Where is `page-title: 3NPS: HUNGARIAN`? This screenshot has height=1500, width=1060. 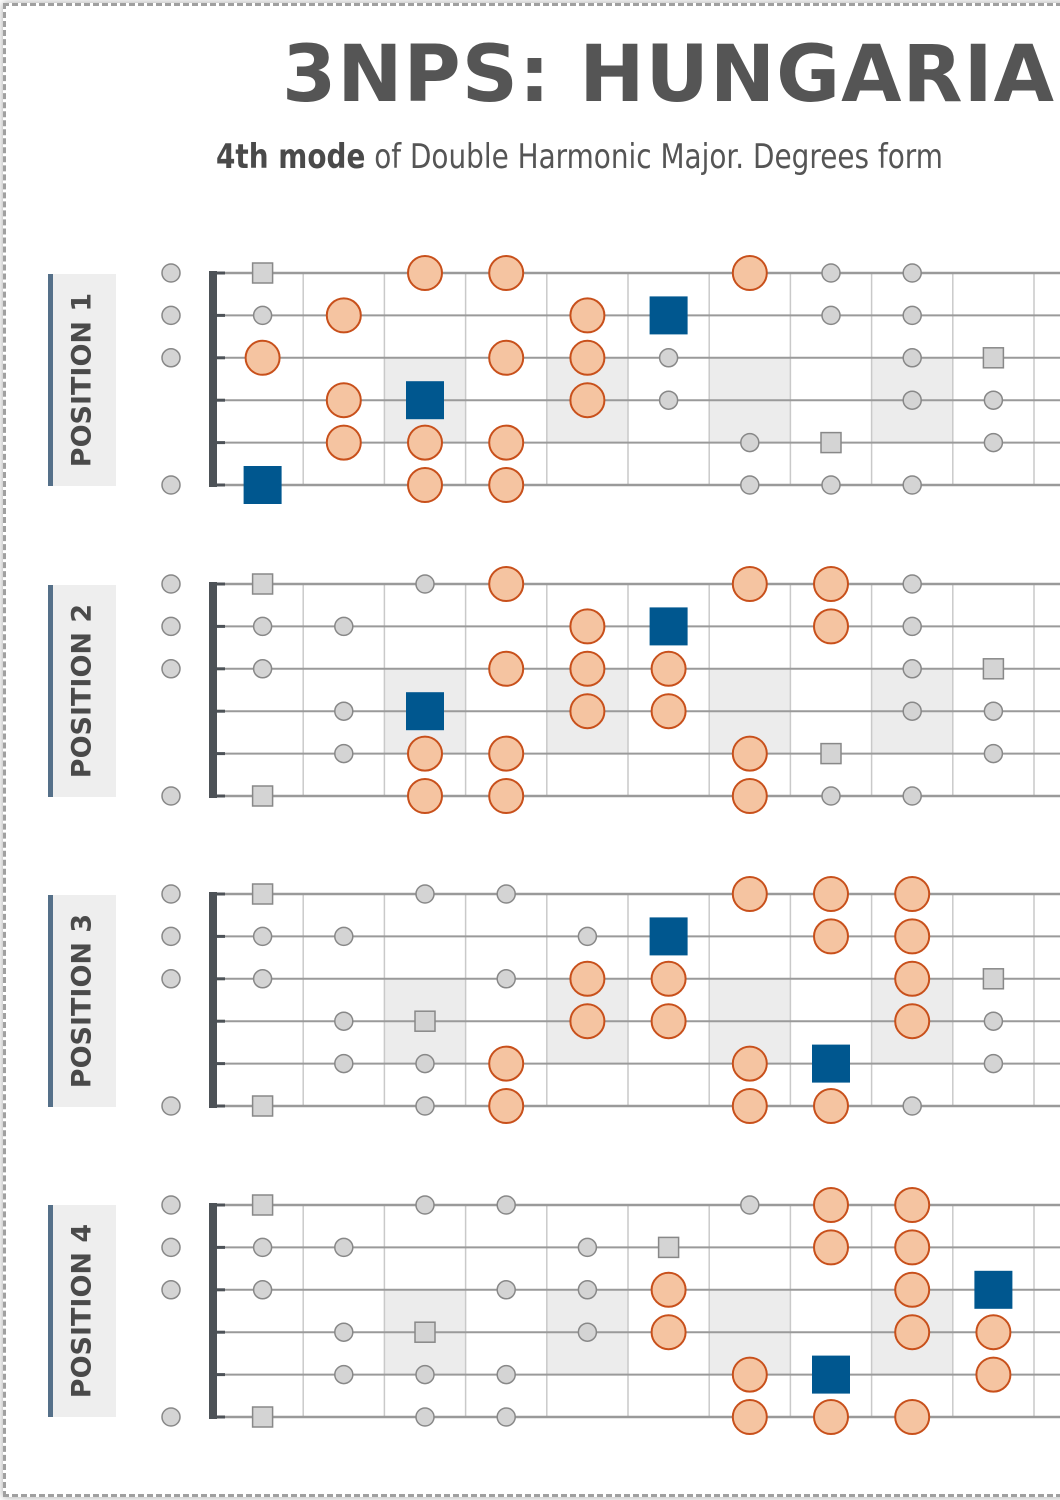 page-title: 3NPS: HUNGARIAN is located at coordinates (671, 75).